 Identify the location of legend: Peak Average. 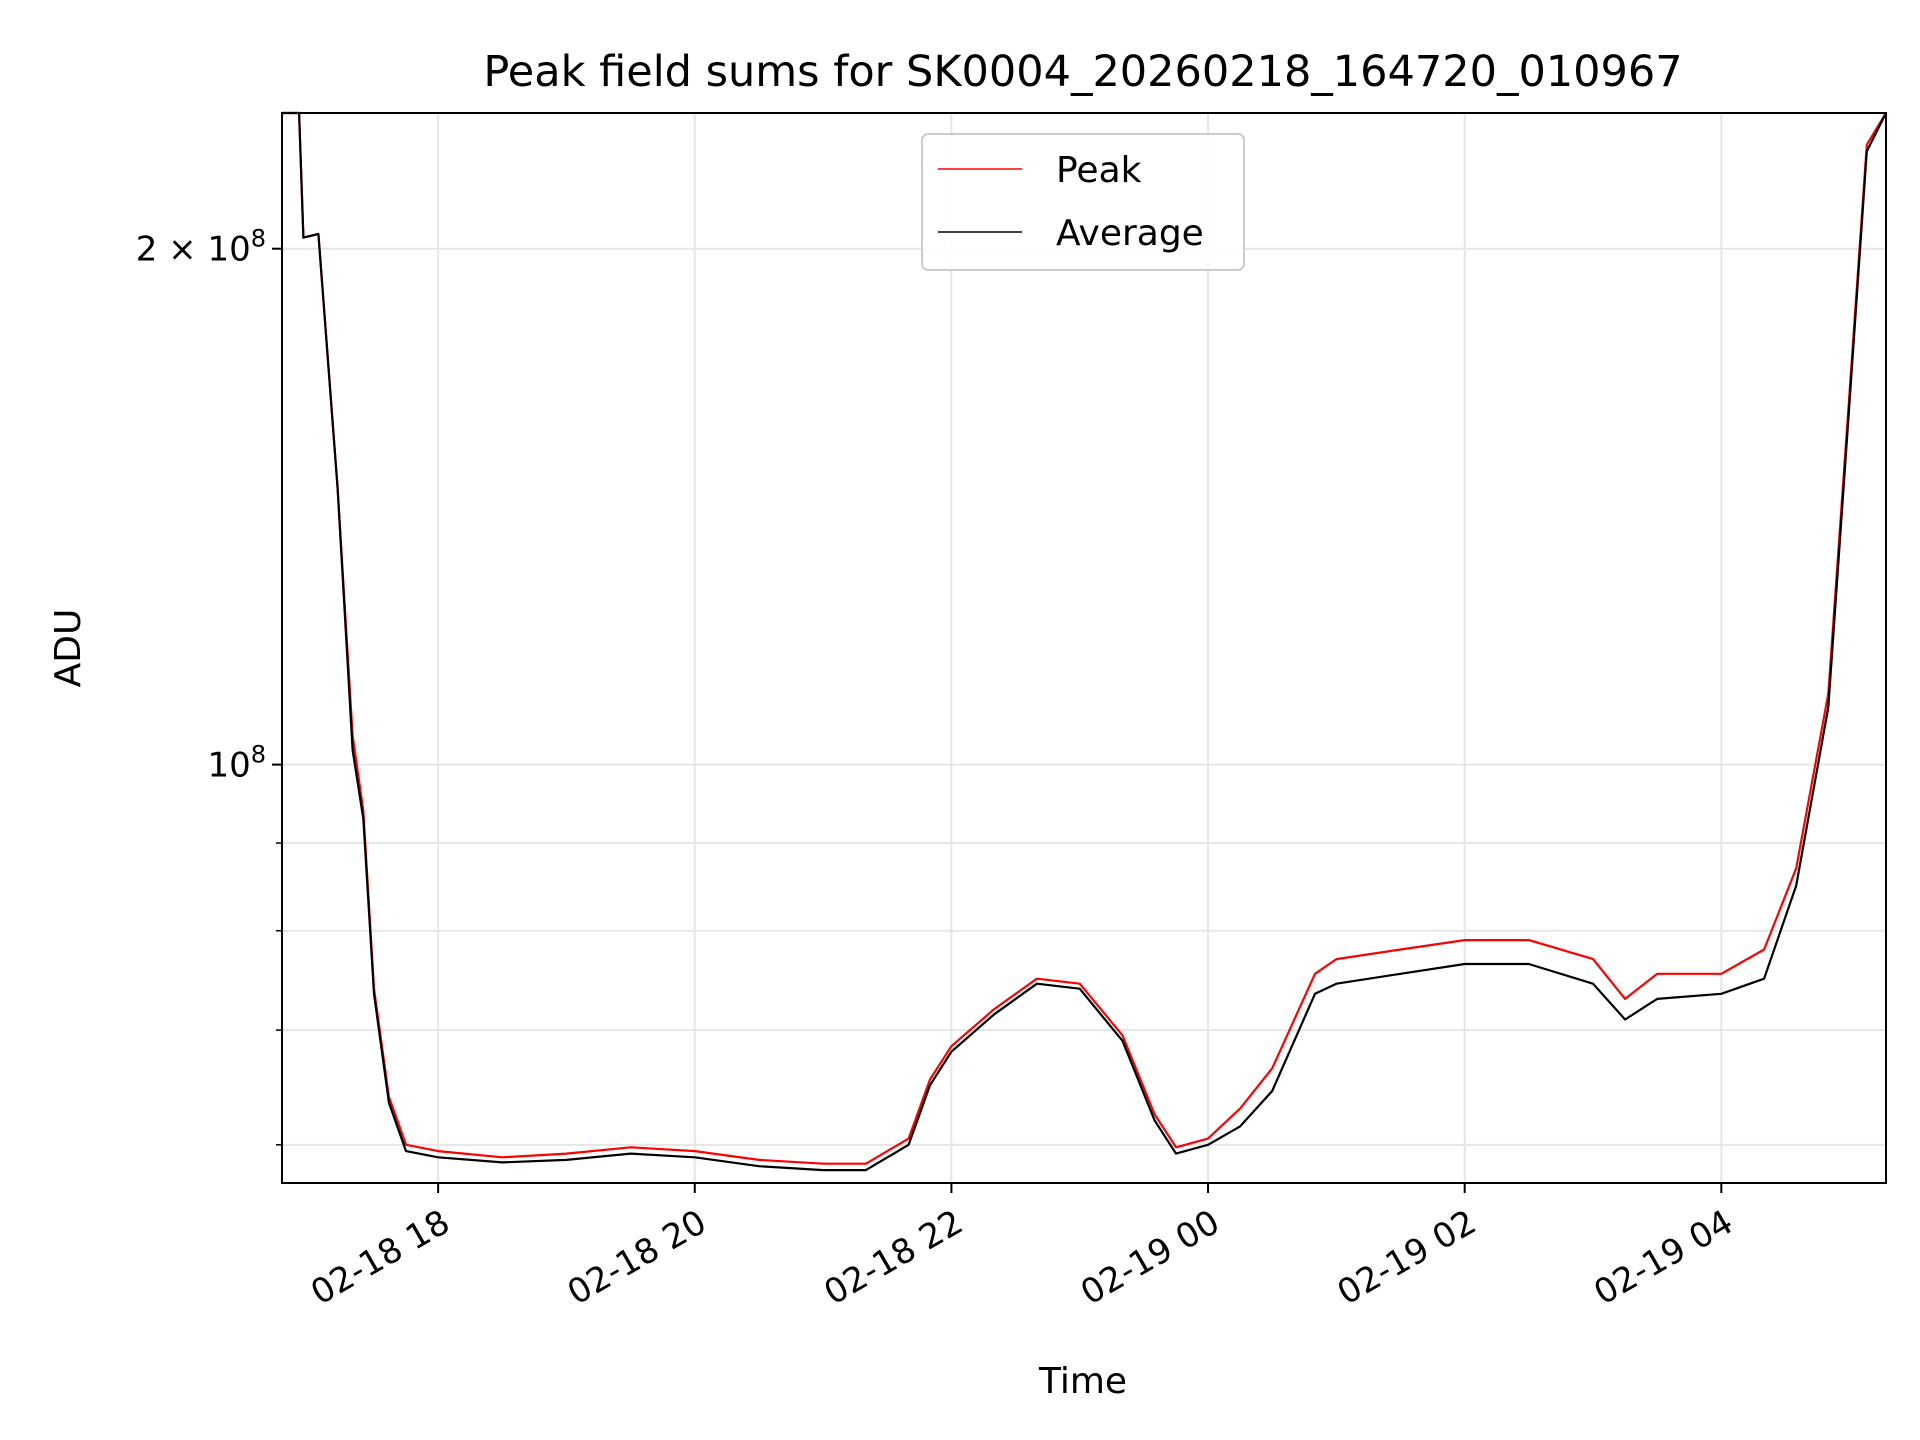
(1083, 202).